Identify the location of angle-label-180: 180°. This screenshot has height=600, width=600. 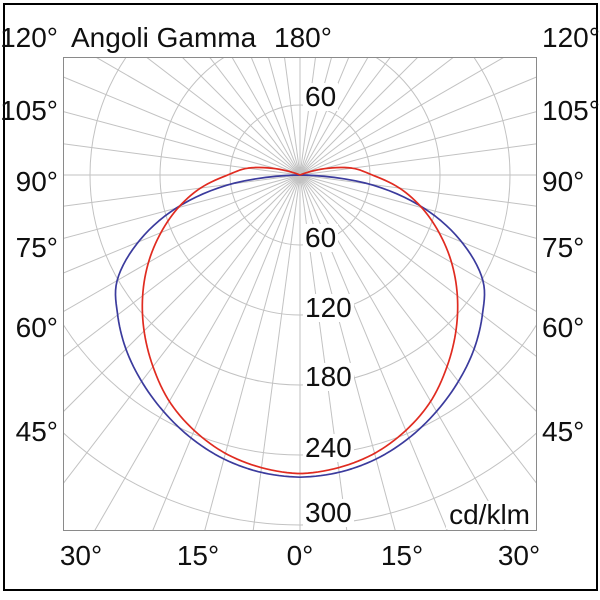
(303, 37).